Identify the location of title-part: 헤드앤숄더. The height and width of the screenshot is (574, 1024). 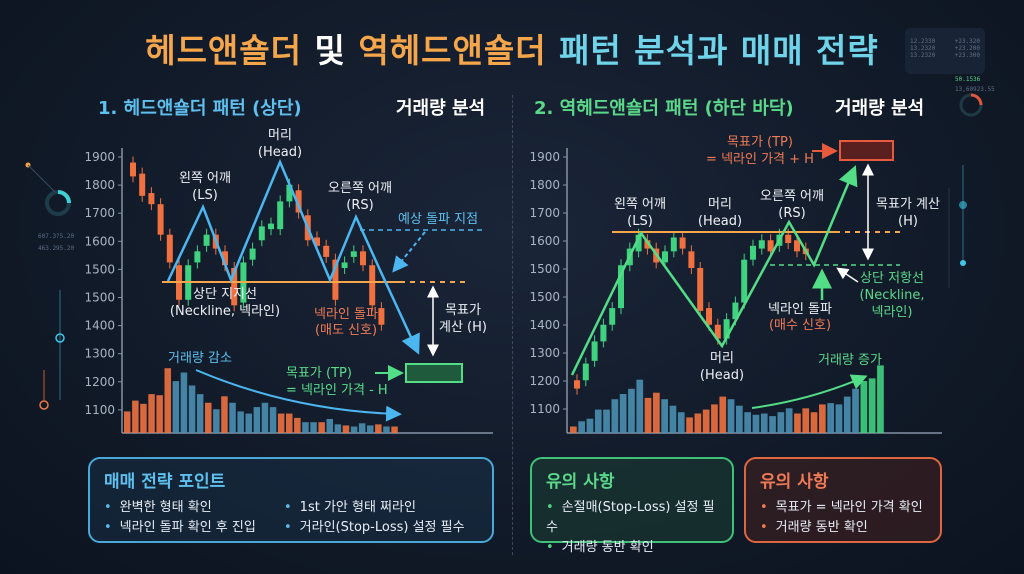
(224, 50).